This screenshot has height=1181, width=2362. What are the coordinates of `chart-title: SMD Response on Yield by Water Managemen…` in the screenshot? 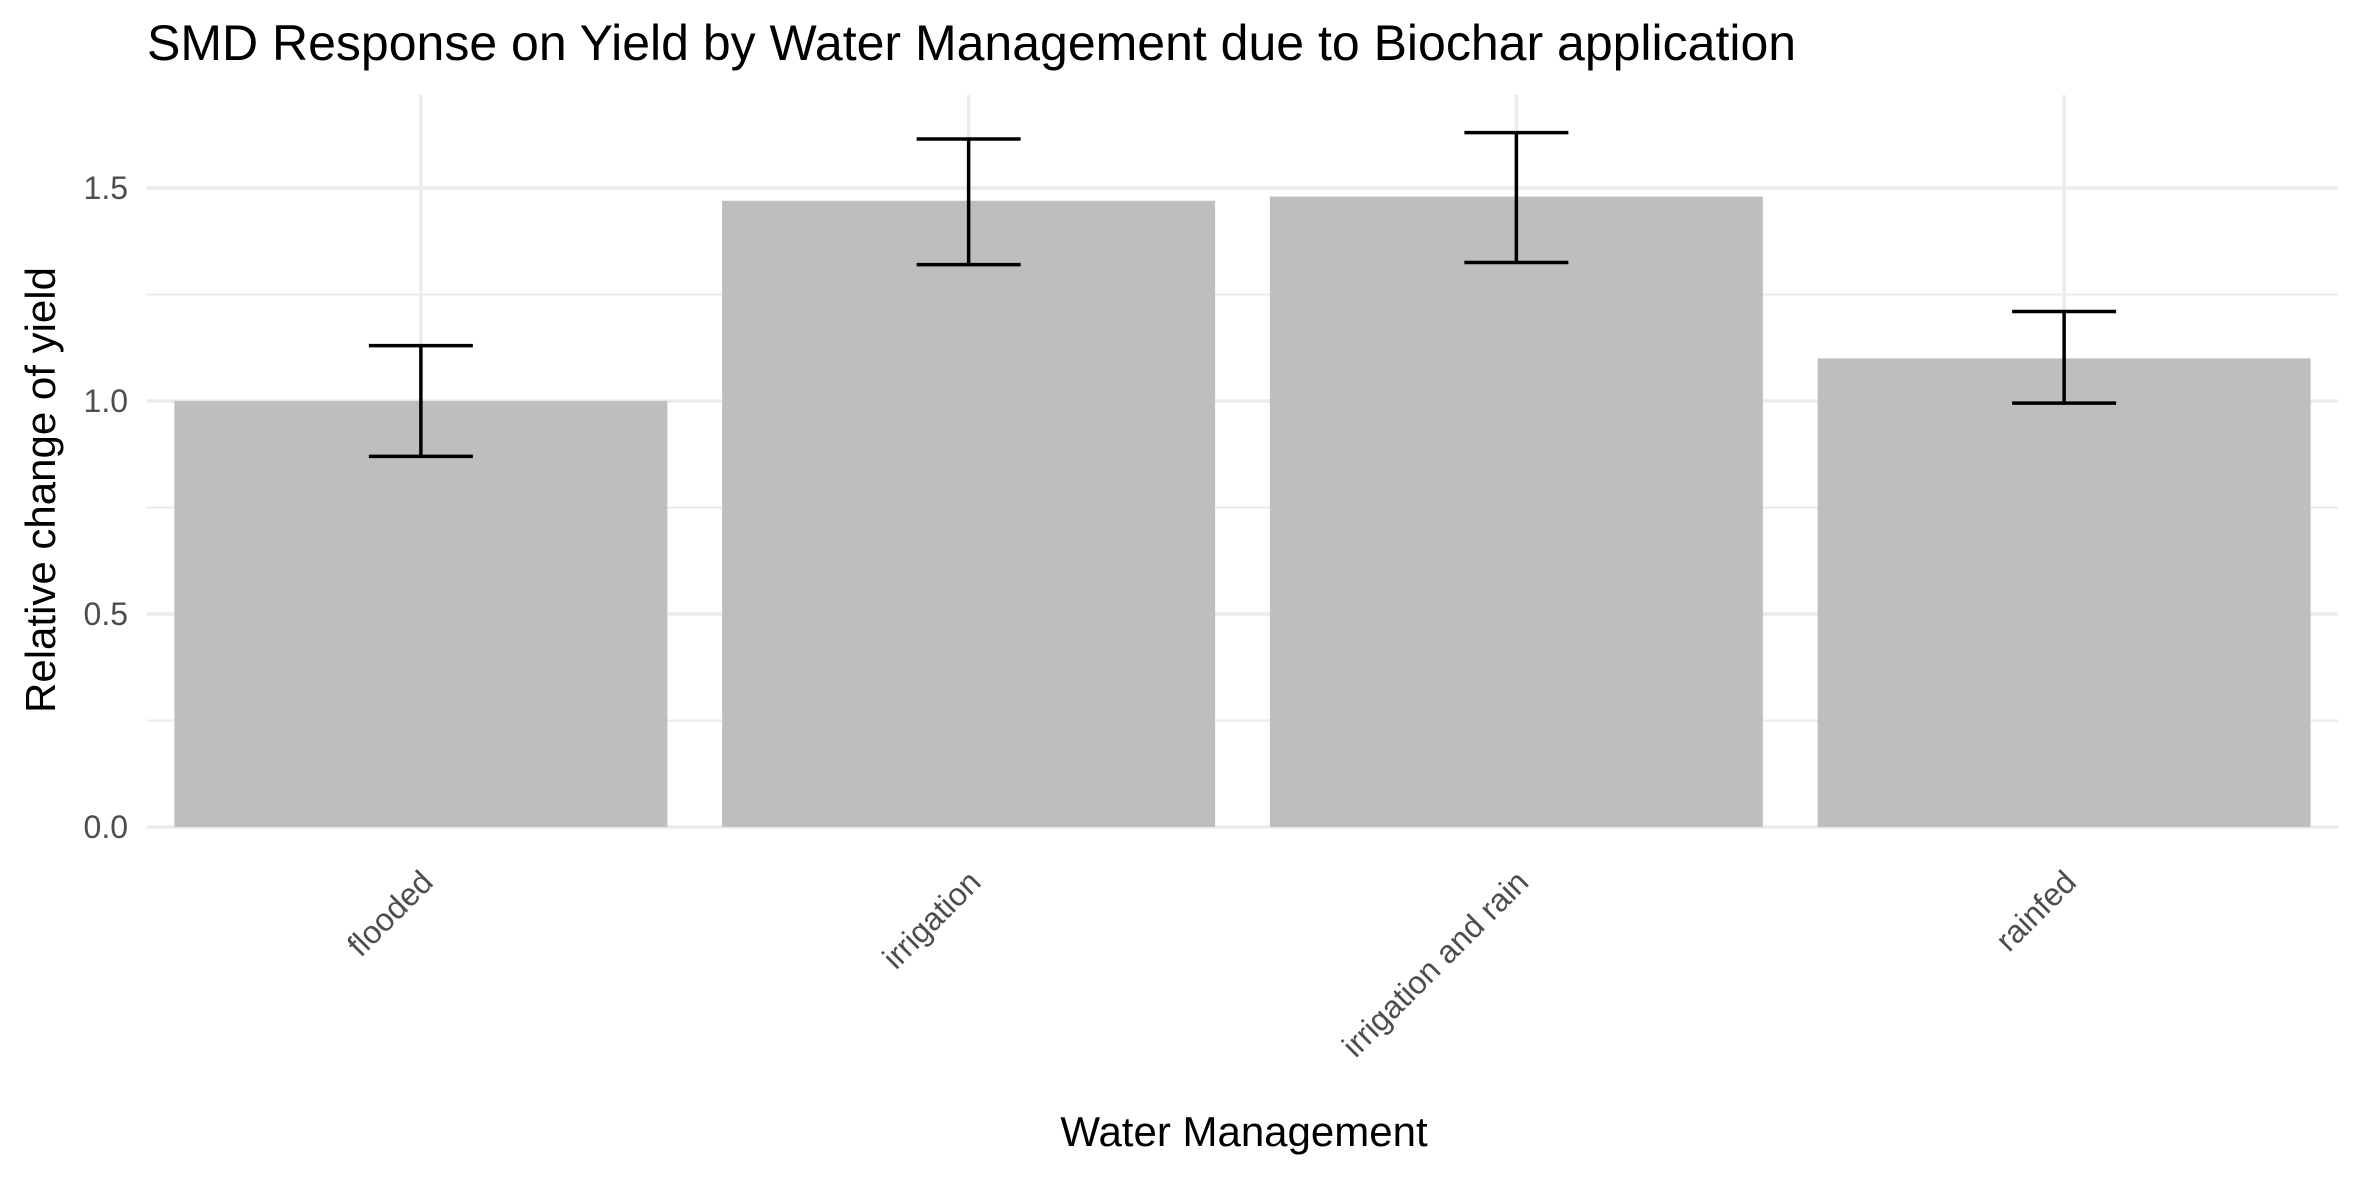 It's located at (971, 43).